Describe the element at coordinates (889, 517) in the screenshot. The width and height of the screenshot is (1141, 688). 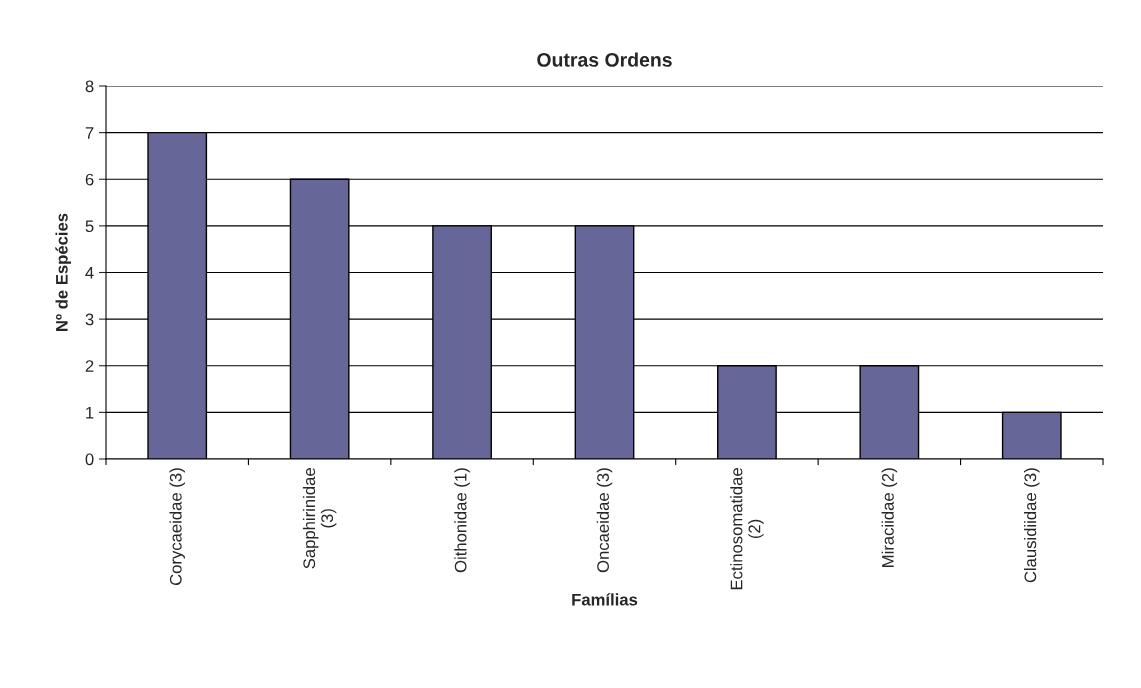
I see `x-tick-label: Miraciidae (2)` at that location.